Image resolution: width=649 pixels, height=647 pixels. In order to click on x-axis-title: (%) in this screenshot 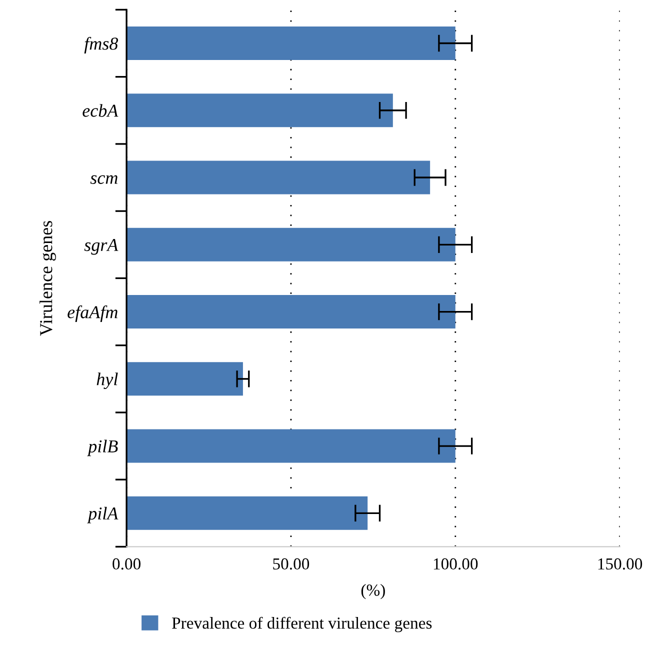, I will do `click(373, 592)`.